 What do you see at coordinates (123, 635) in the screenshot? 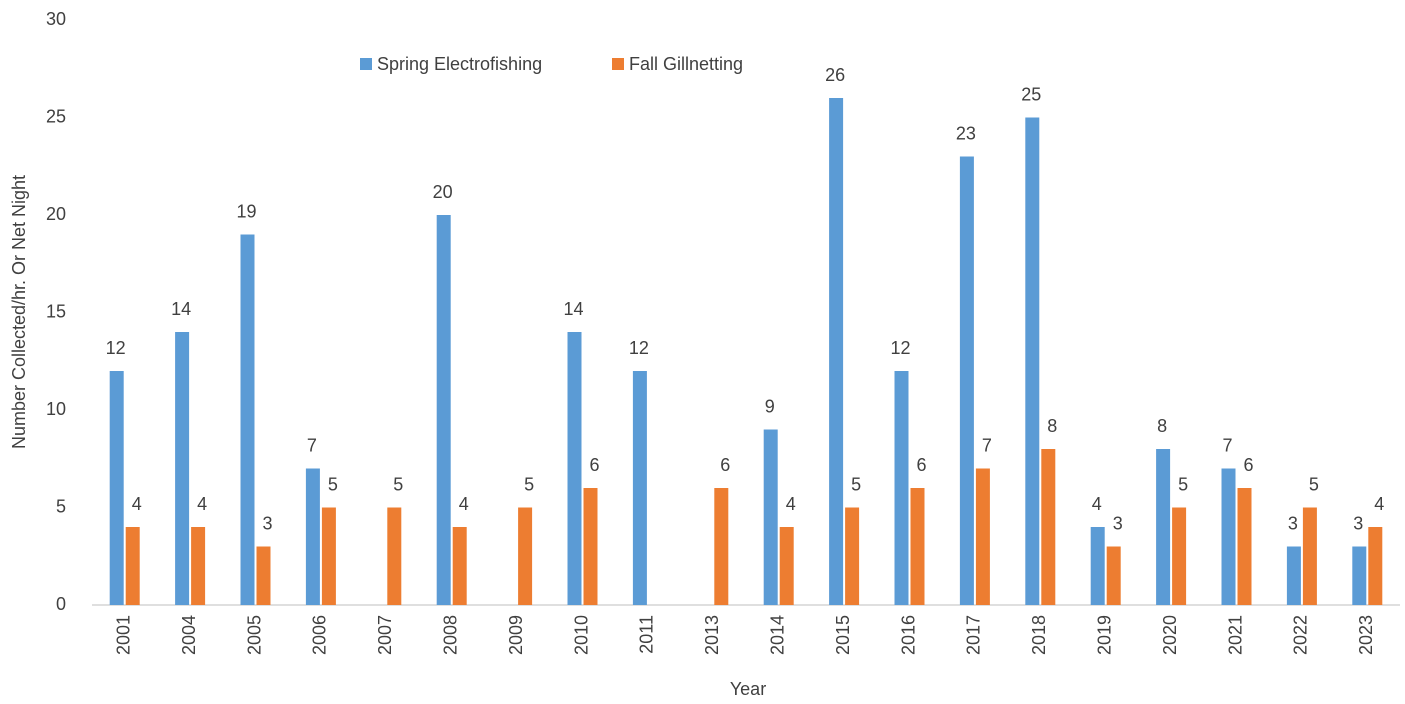
I see `x-tick-label: 2001` at bounding box center [123, 635].